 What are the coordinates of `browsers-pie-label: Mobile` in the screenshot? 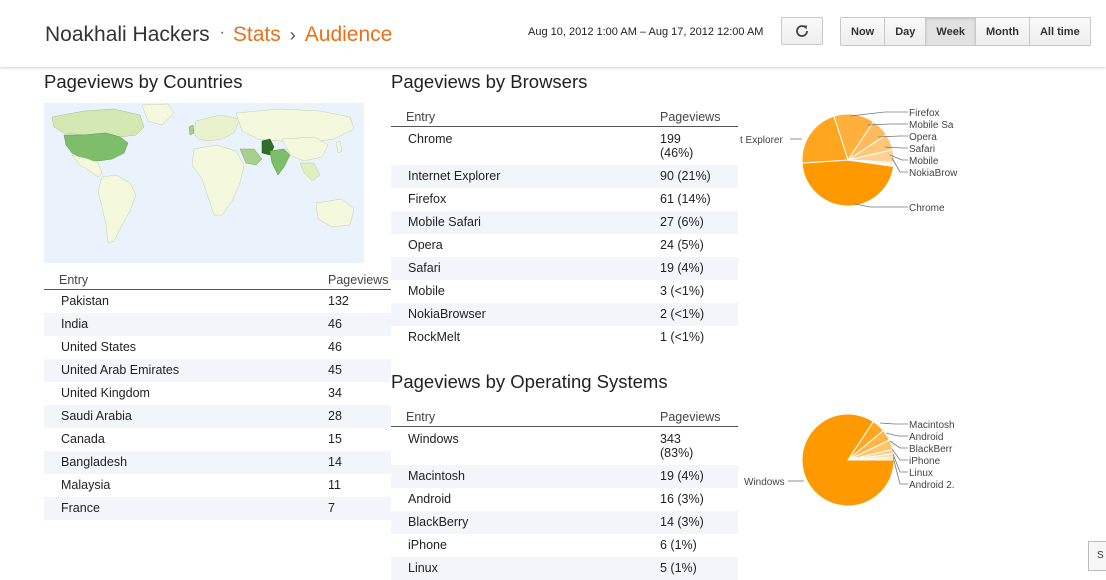 It's located at (924, 161).